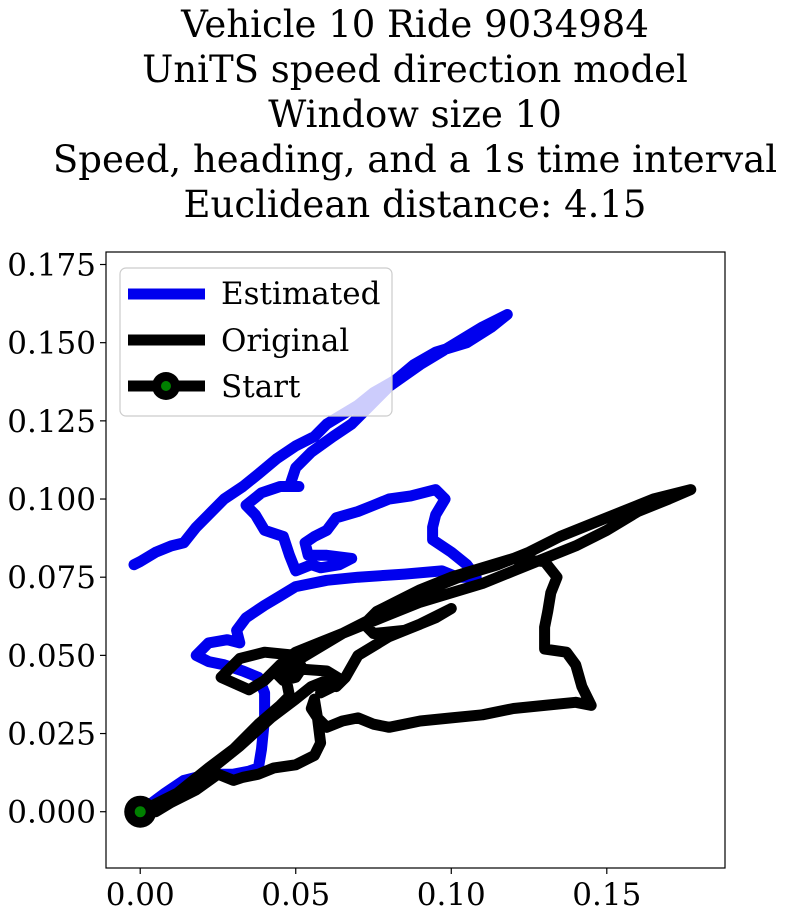 This screenshot has width=788, height=915. What do you see at coordinates (51, 422) in the screenshot?
I see `y-tick-label: 0.125` at bounding box center [51, 422].